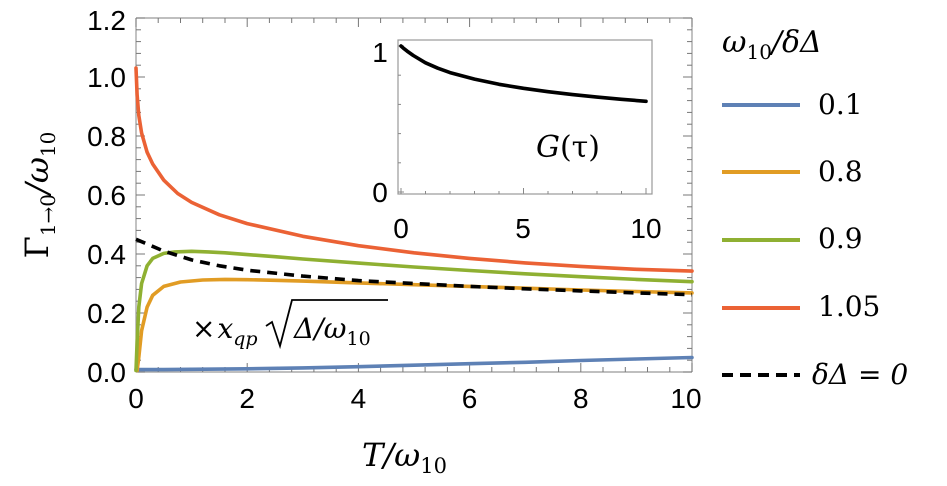  I want to click on x-tick-label-6: 6, so click(470, 398).